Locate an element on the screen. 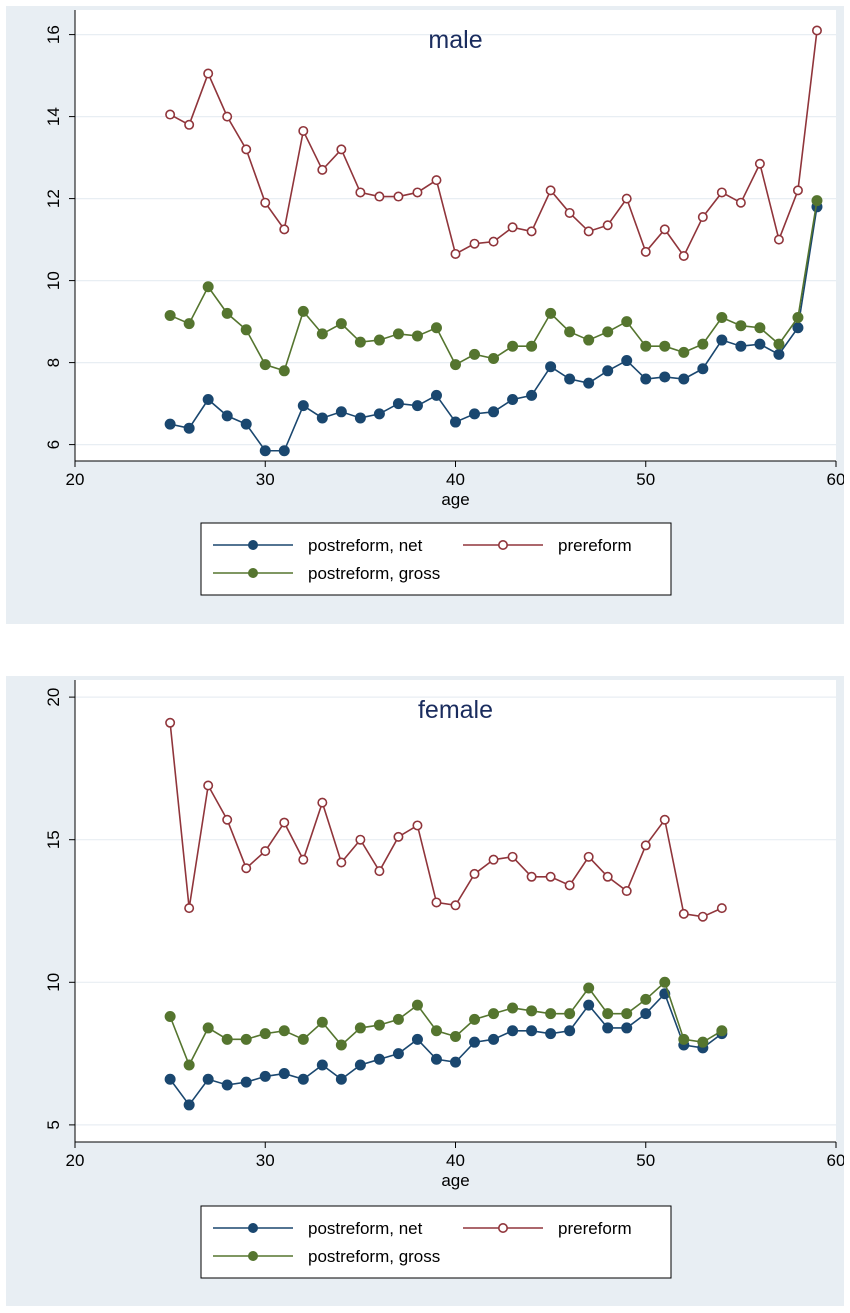 This screenshot has height=1313, width=850. male-legend-label: postreform, gross is located at coordinates (374, 573).